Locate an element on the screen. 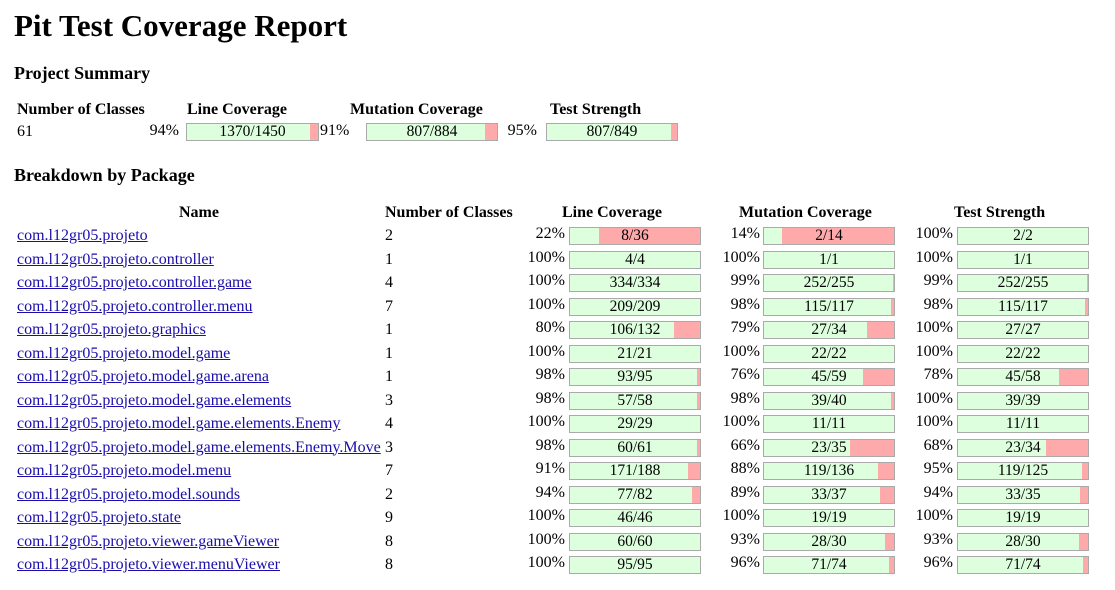 This screenshot has height=590, width=1115. mutation-coverage-bar: 71/74 is located at coordinates (829, 565).